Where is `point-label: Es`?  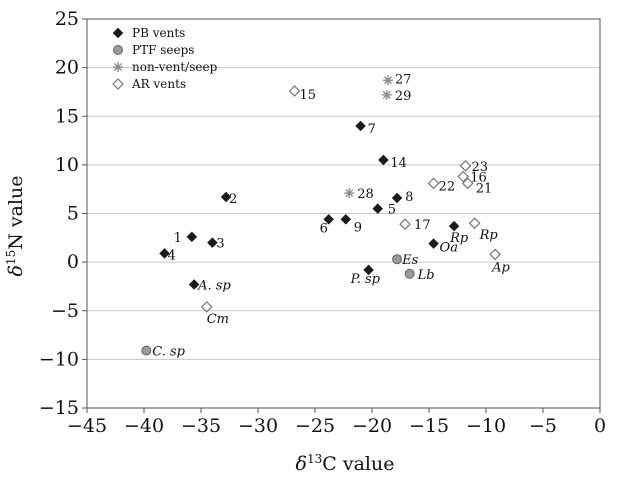
point-label: Es is located at coordinates (409, 260).